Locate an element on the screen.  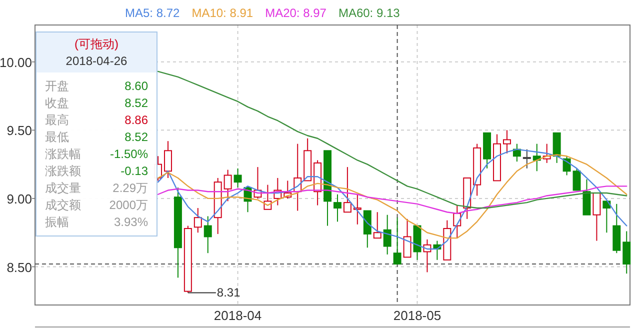
annotation: (可拖动) is located at coordinates (96, 44).